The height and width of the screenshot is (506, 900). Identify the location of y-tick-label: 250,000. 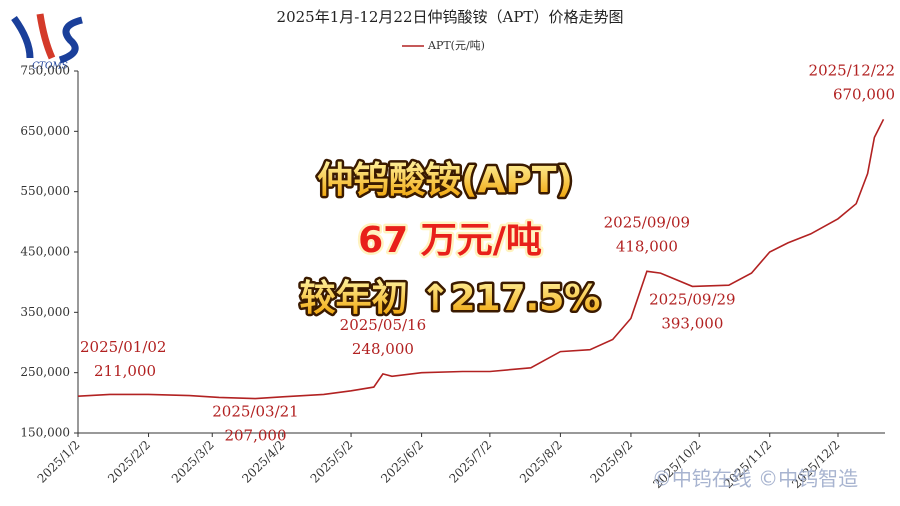
(45, 372).